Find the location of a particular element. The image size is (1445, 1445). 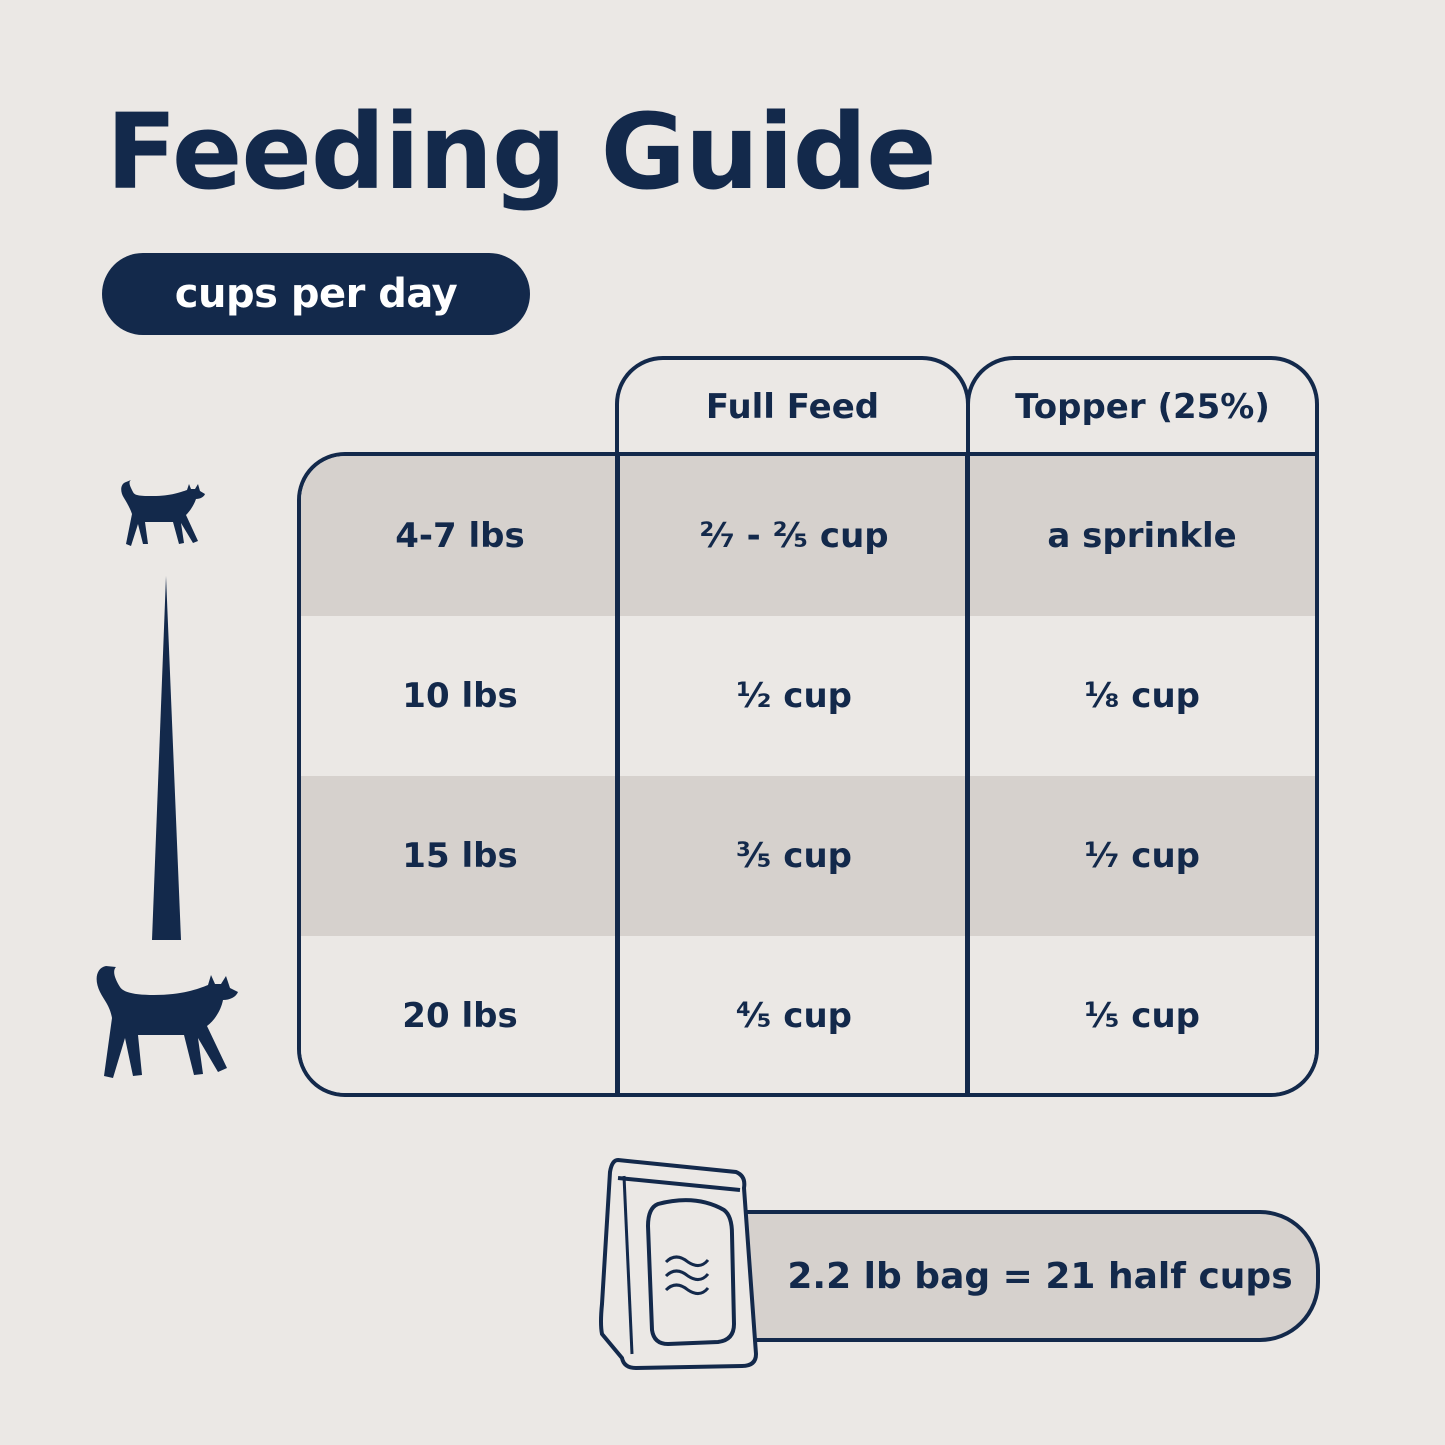

table-row: 4-7 lbs ²⁄₇ - ²⁄₅ cup a sprinkle is located at coordinates (808, 536).